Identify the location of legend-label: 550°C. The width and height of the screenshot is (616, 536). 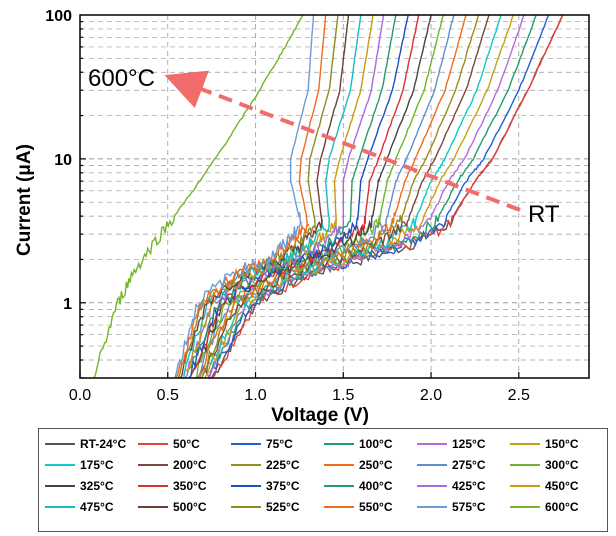
(376, 506).